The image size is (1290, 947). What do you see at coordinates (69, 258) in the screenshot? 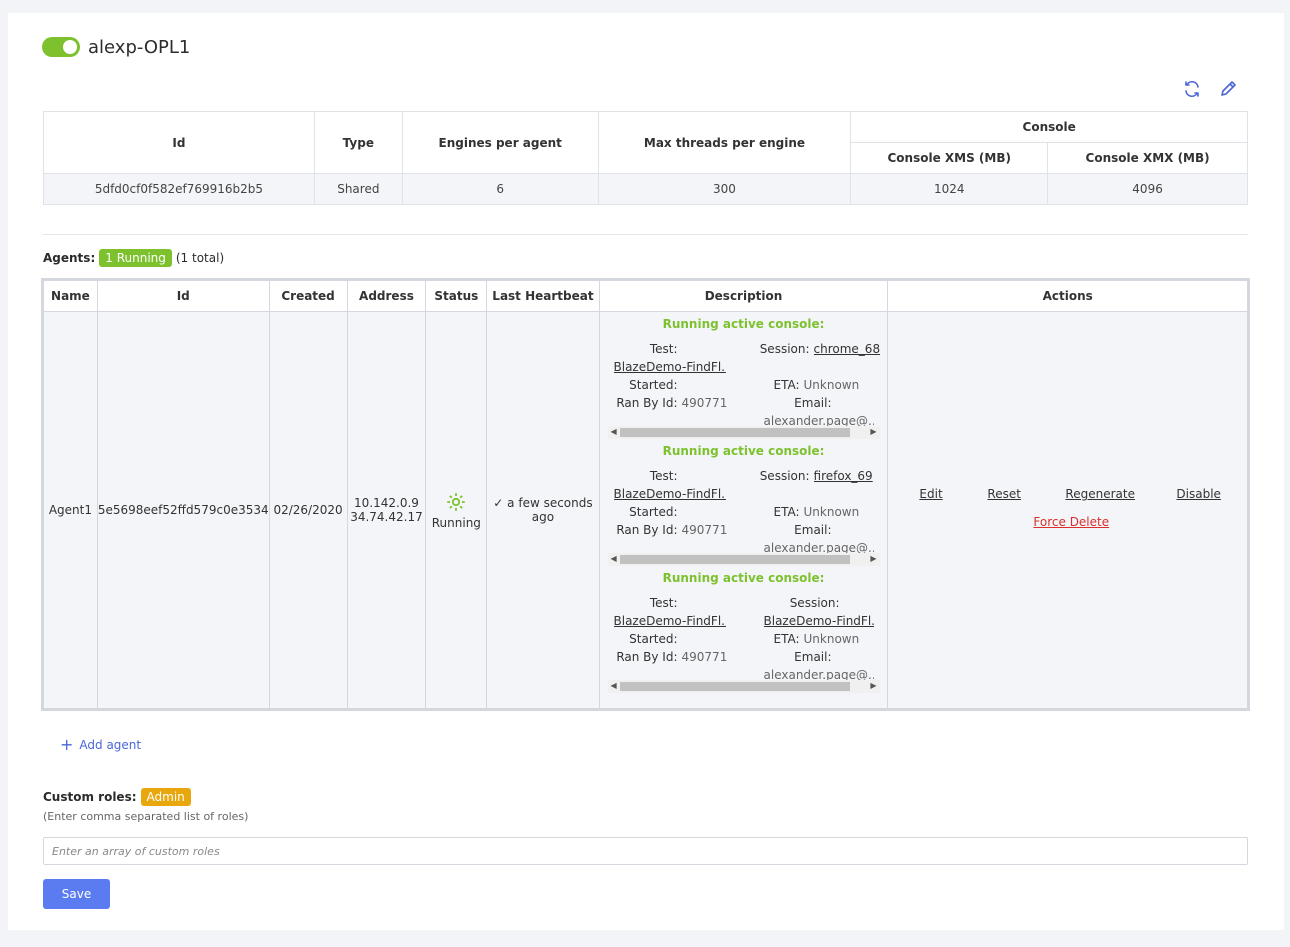
I see `agents-label: Agents:` at bounding box center [69, 258].